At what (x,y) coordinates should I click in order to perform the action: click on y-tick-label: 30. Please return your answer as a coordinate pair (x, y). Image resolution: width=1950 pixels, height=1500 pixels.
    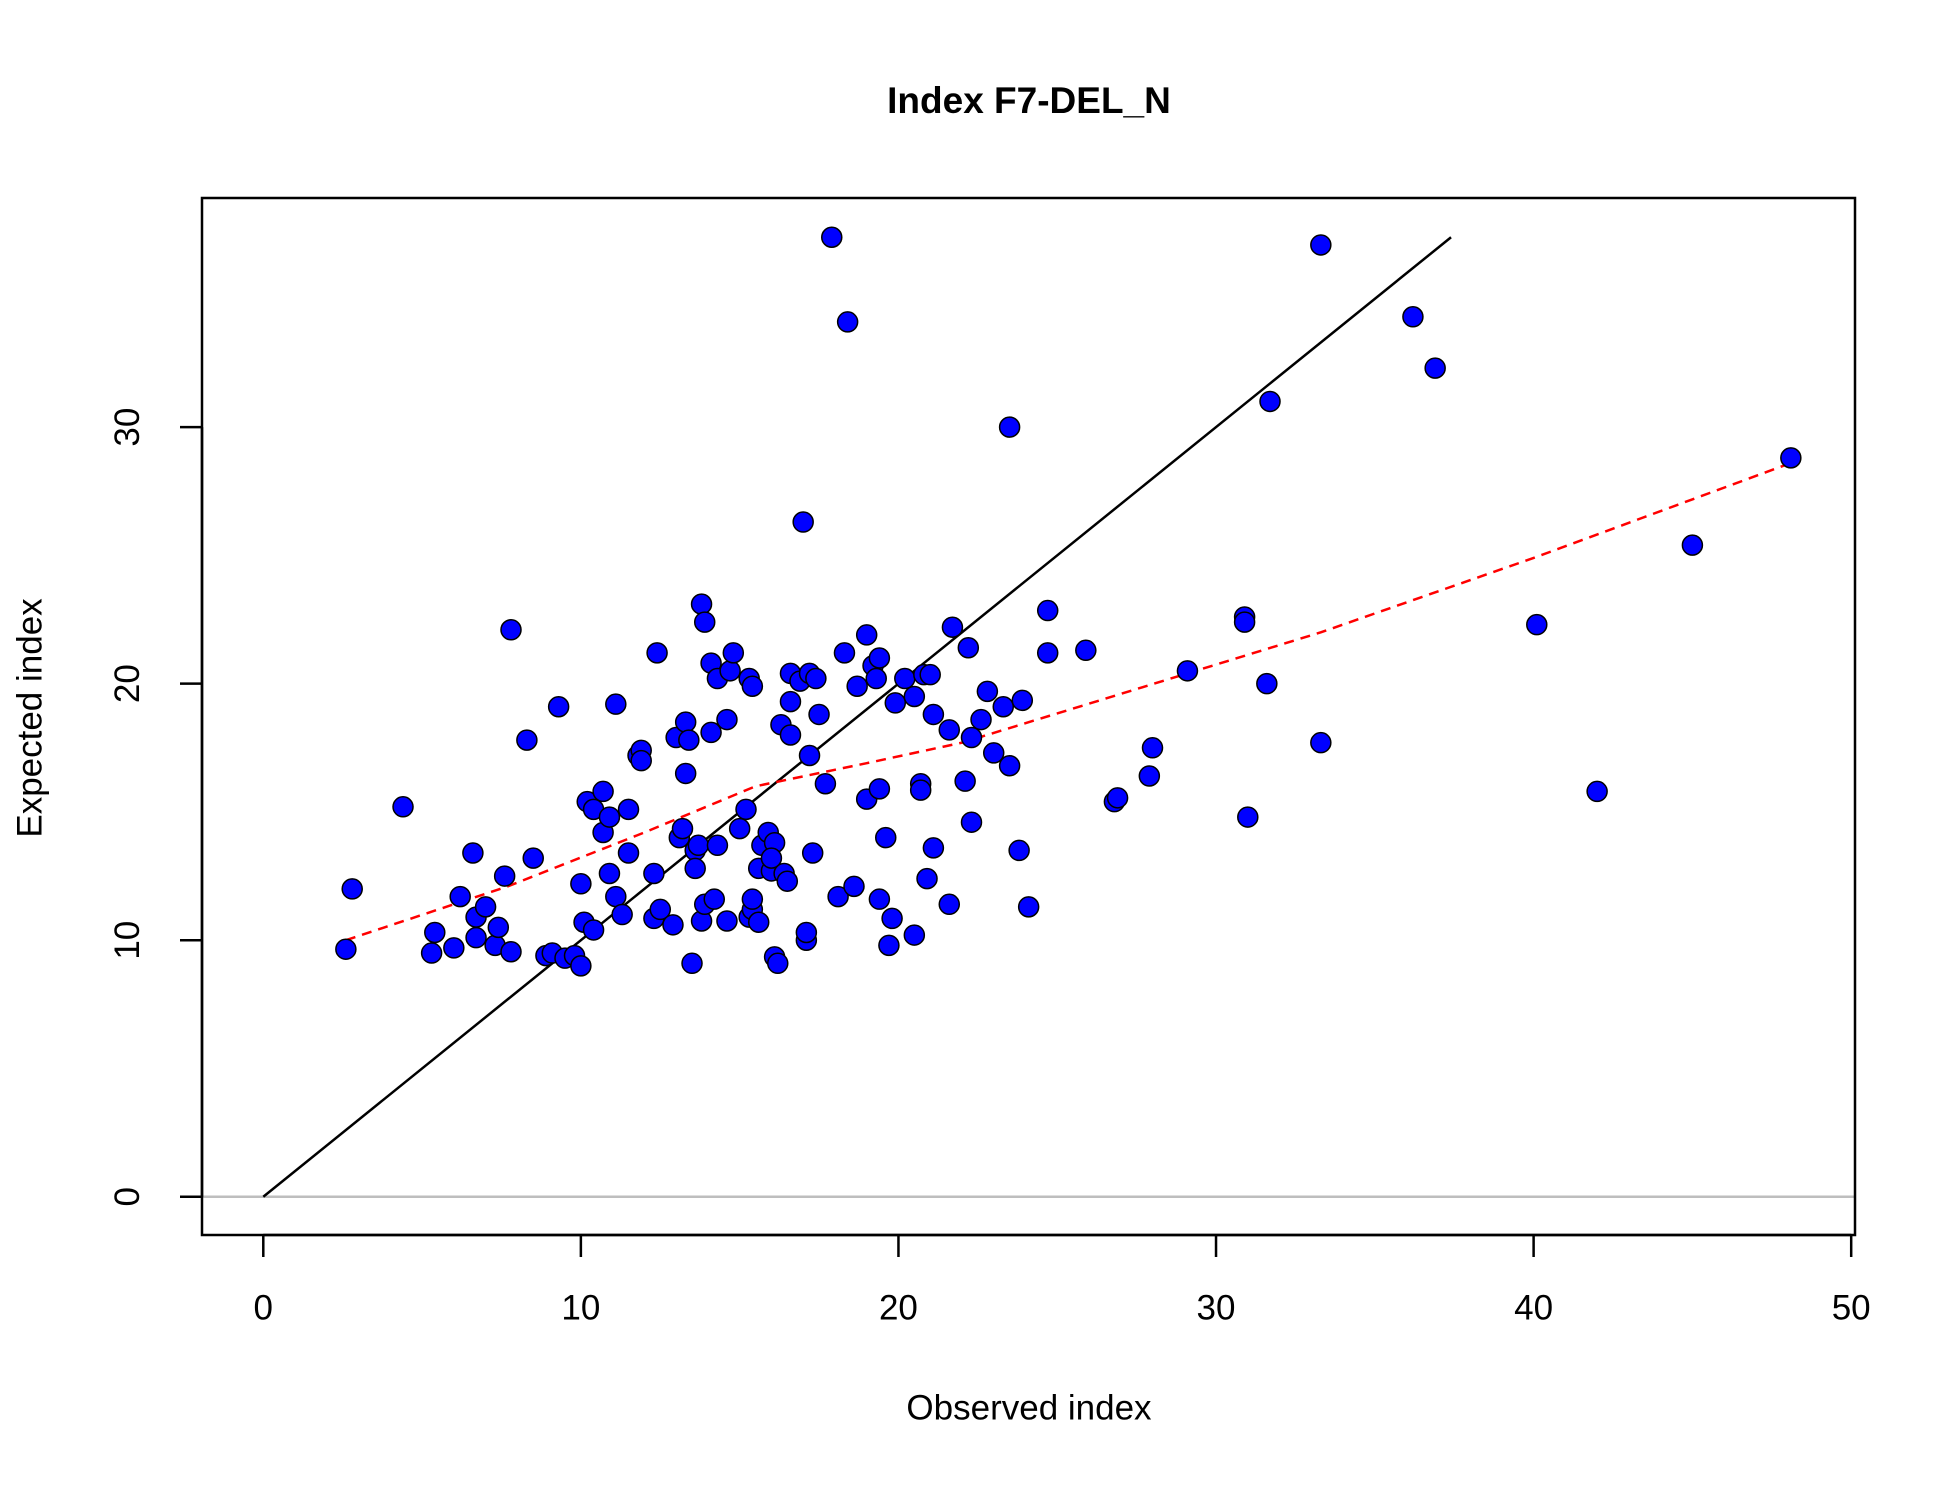
    Looking at the image, I should click on (127, 427).